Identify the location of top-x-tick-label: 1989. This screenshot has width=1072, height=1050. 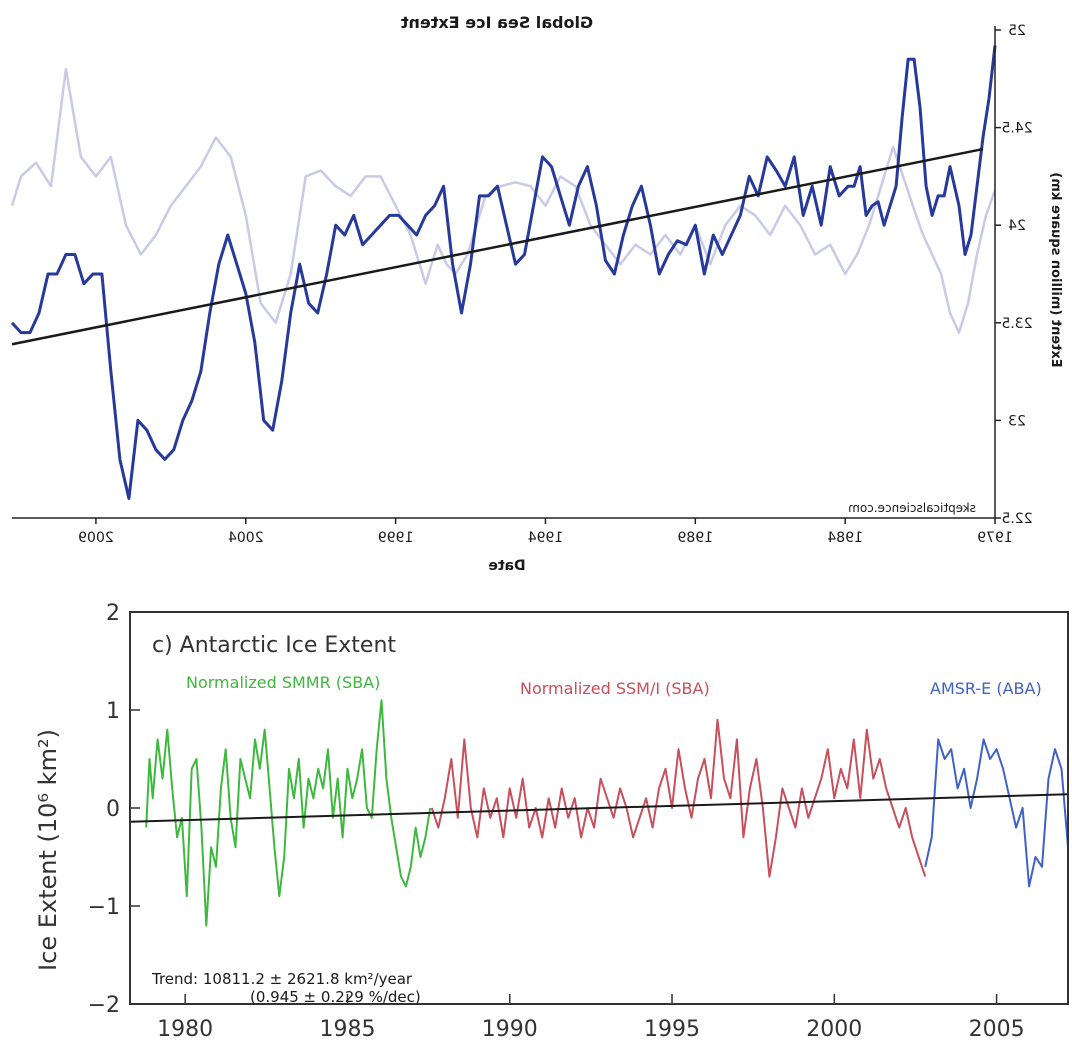
(695, 538).